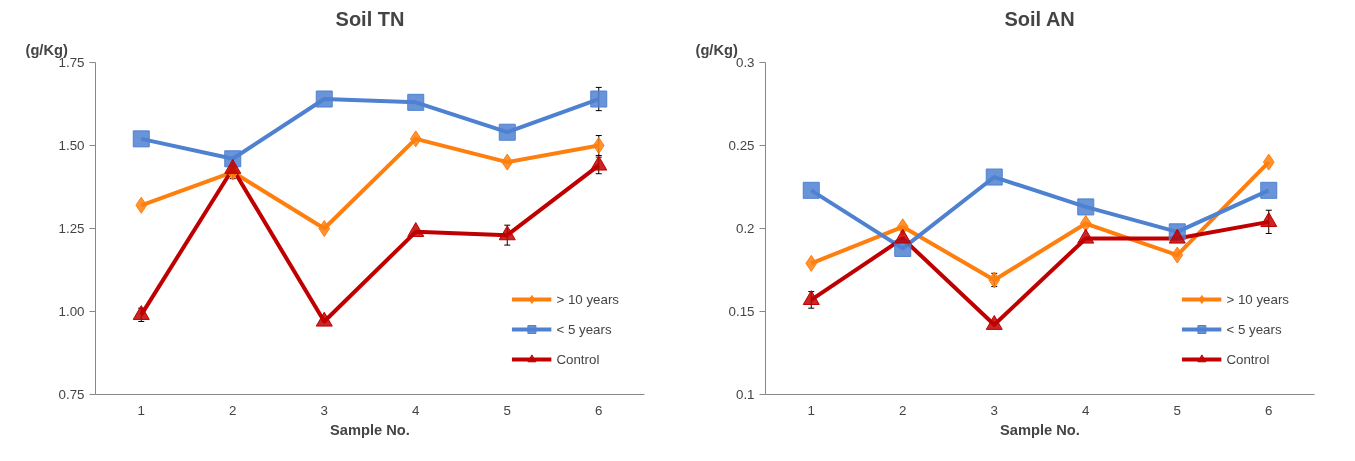 This screenshot has width=1355, height=461. Describe the element at coordinates (71, 228) in the screenshot. I see `y-tick-label: 1.25` at that location.